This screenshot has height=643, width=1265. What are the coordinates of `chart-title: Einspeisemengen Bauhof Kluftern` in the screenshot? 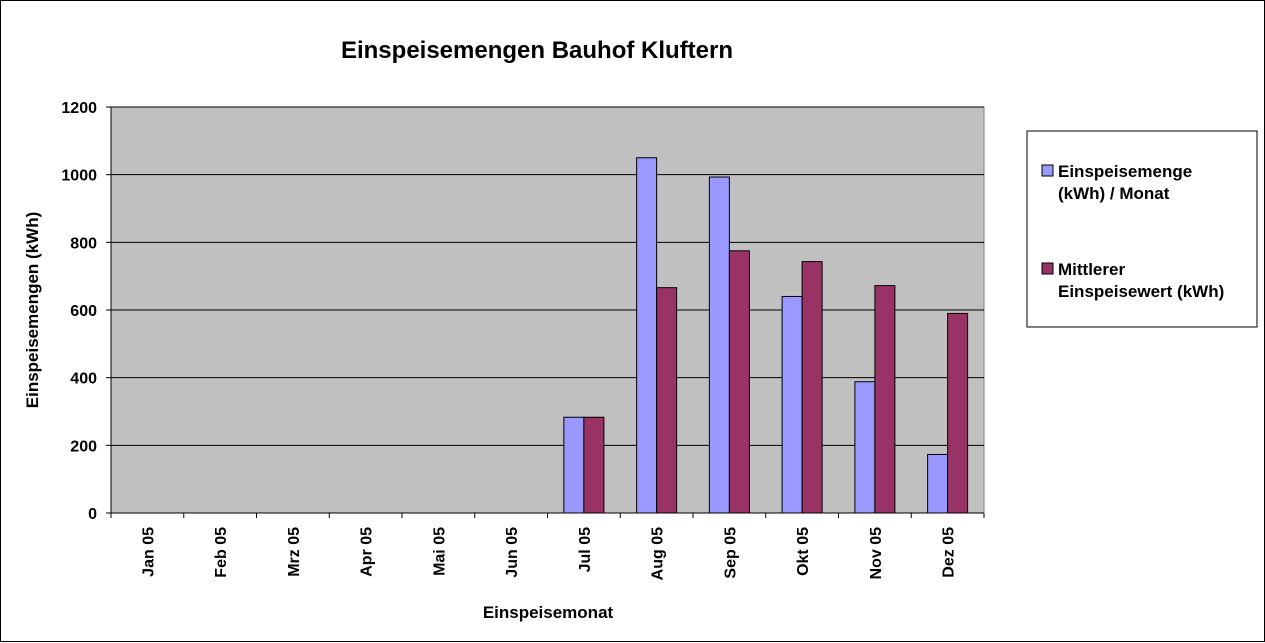 It's located at (537, 50).